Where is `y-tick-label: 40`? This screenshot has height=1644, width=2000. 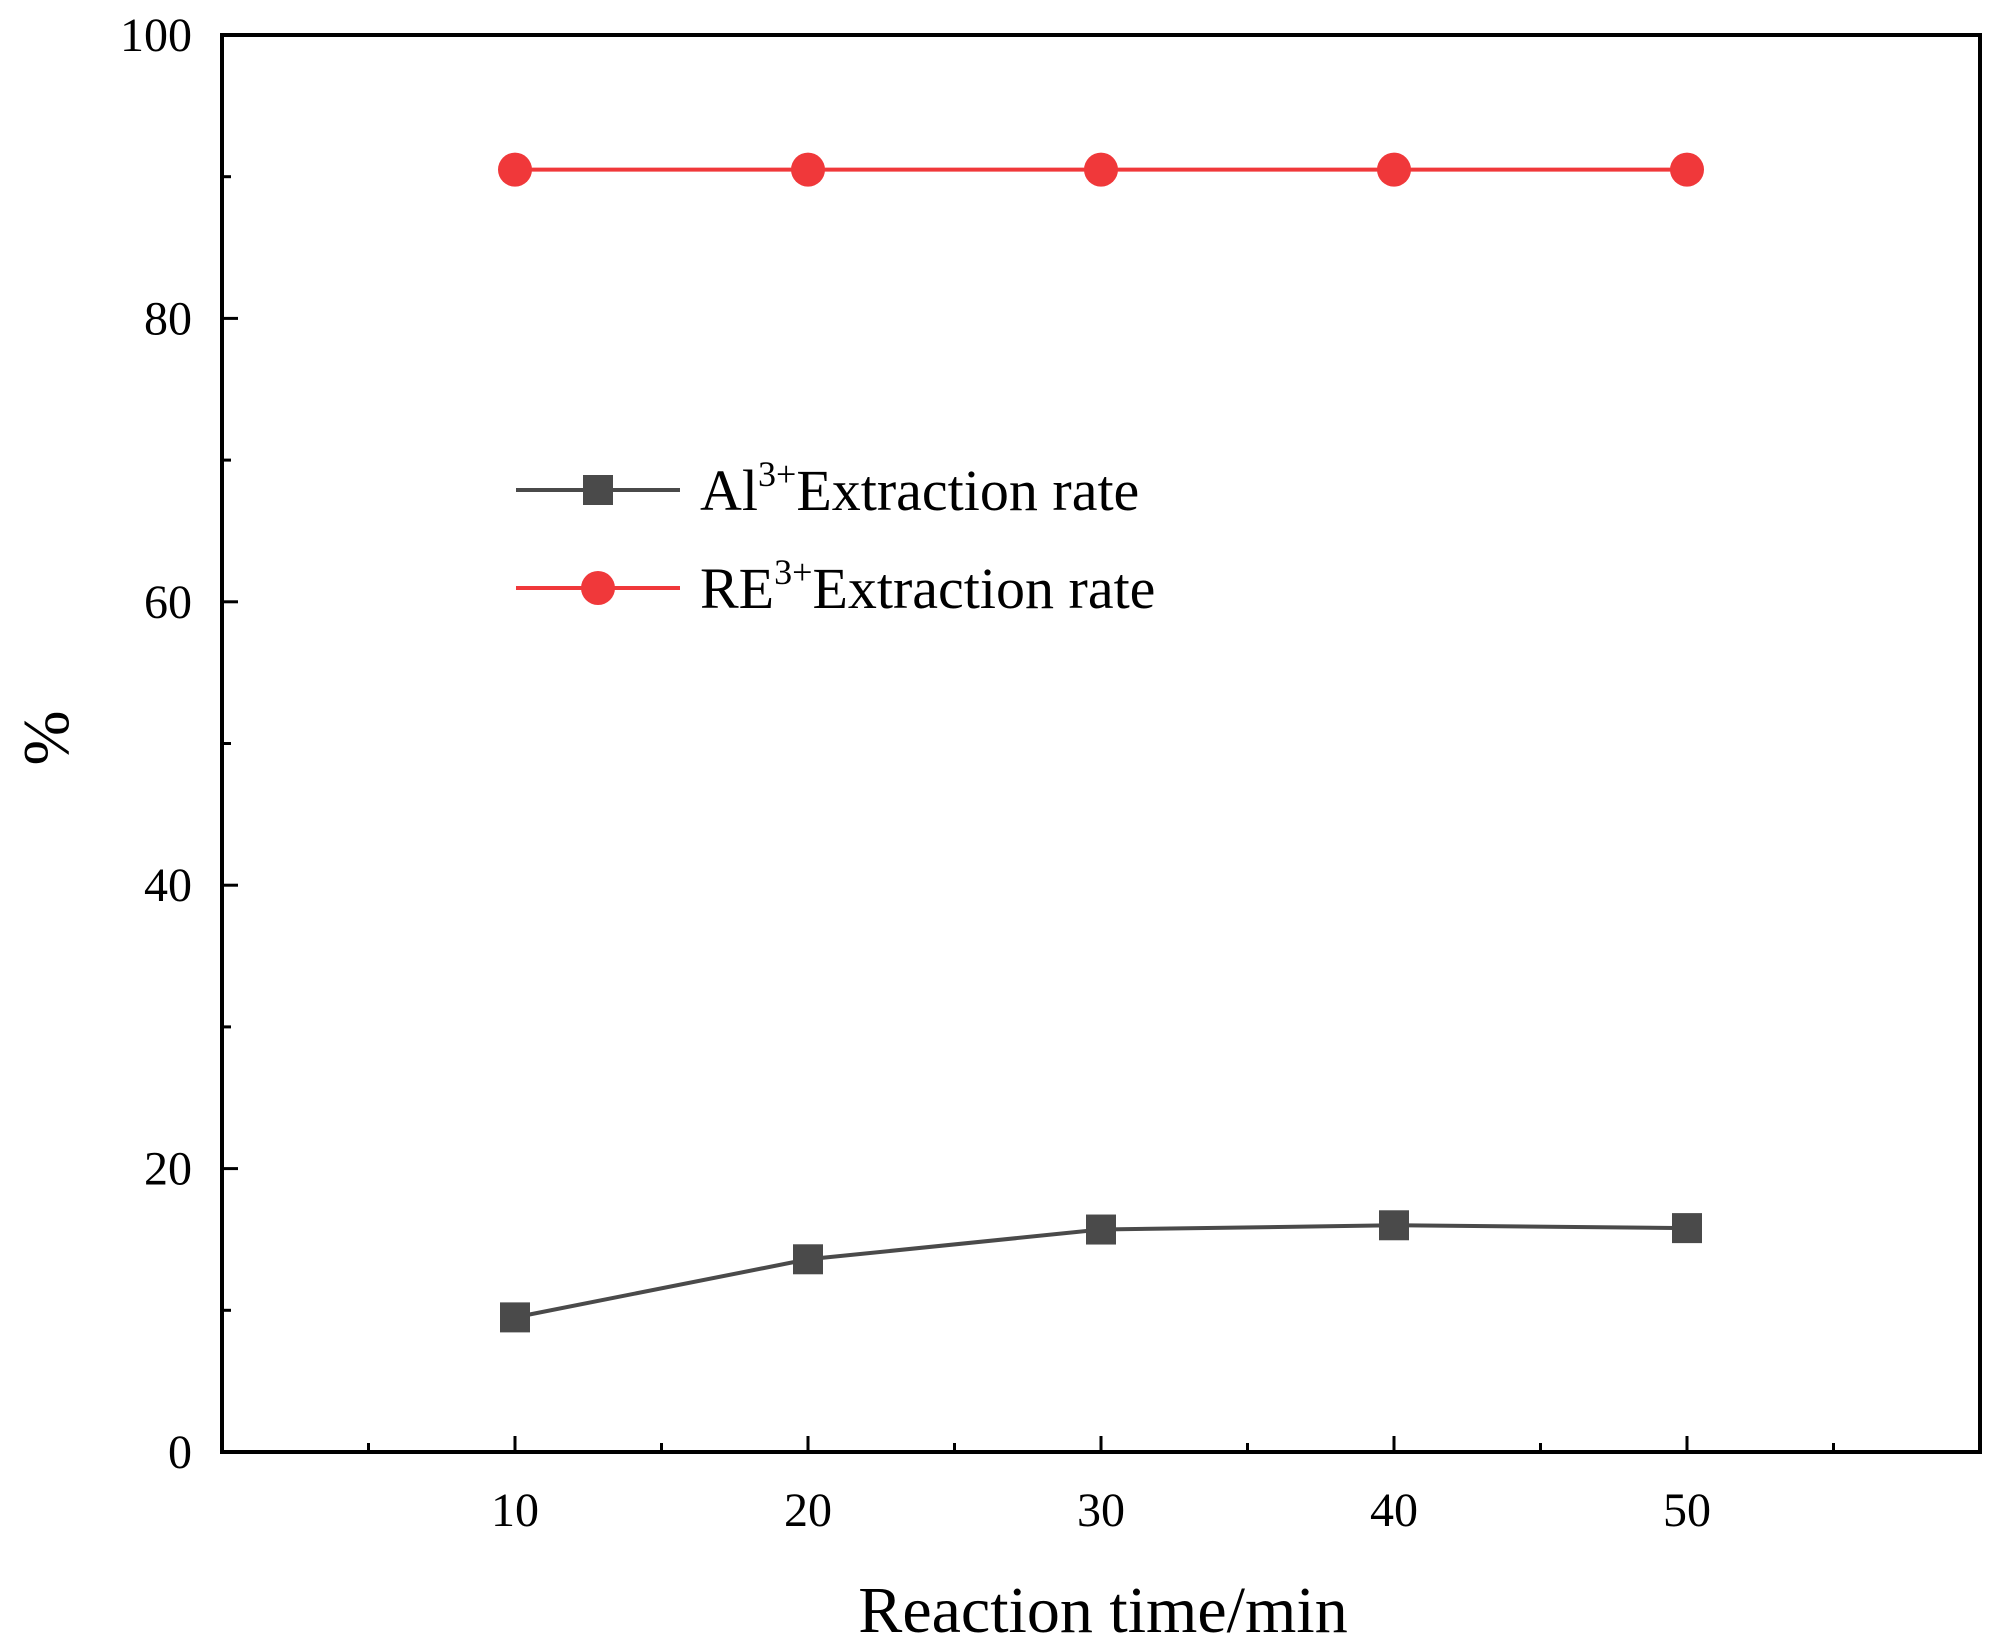
y-tick-label: 40 is located at coordinates (168, 885).